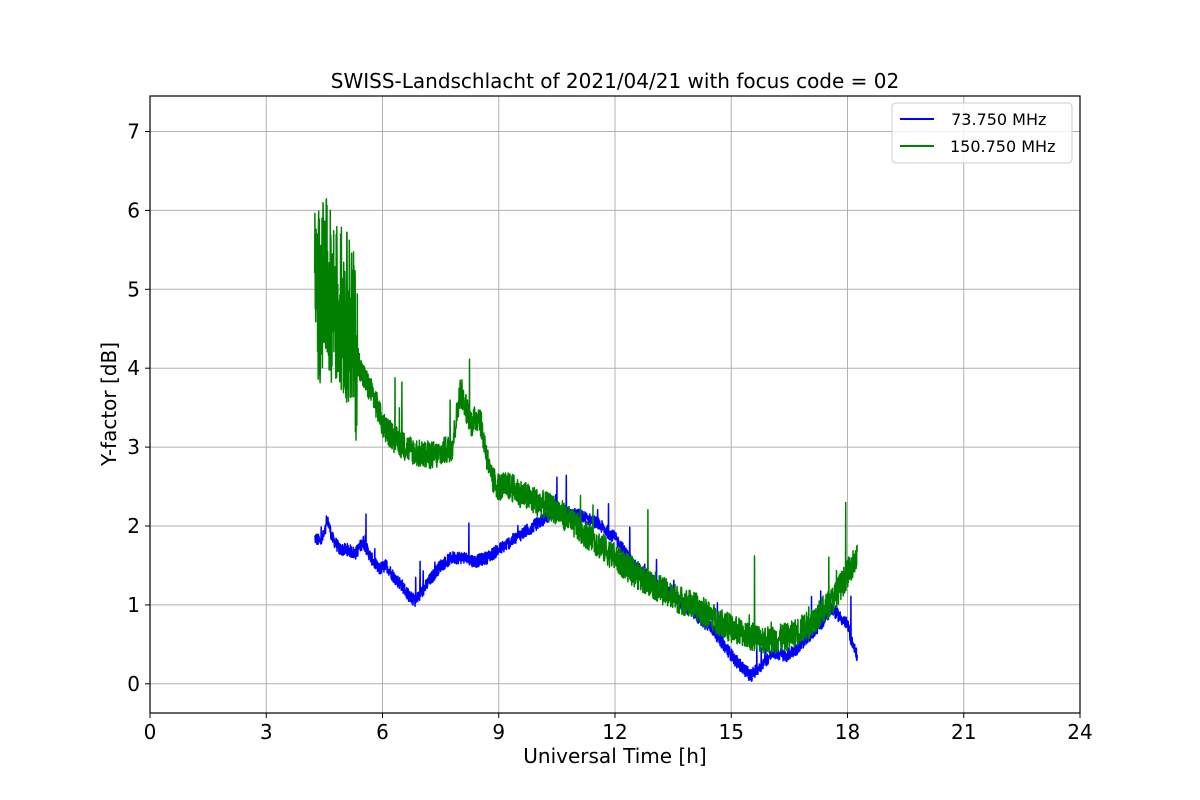 The image size is (1200, 800). Describe the element at coordinates (1079, 732) in the screenshot. I see `x-tick-label: 24` at that location.